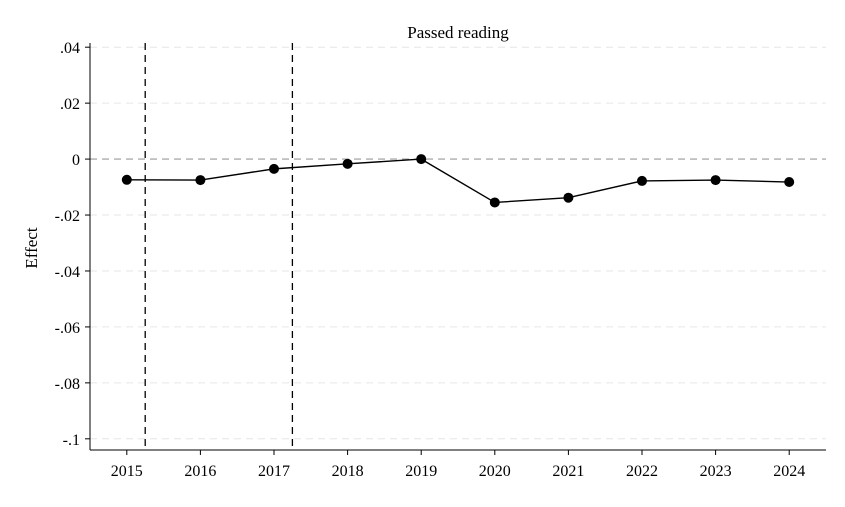 The width and height of the screenshot is (845, 507). Describe the element at coordinates (200, 471) in the screenshot. I see `x-tick-label: 2016` at that location.